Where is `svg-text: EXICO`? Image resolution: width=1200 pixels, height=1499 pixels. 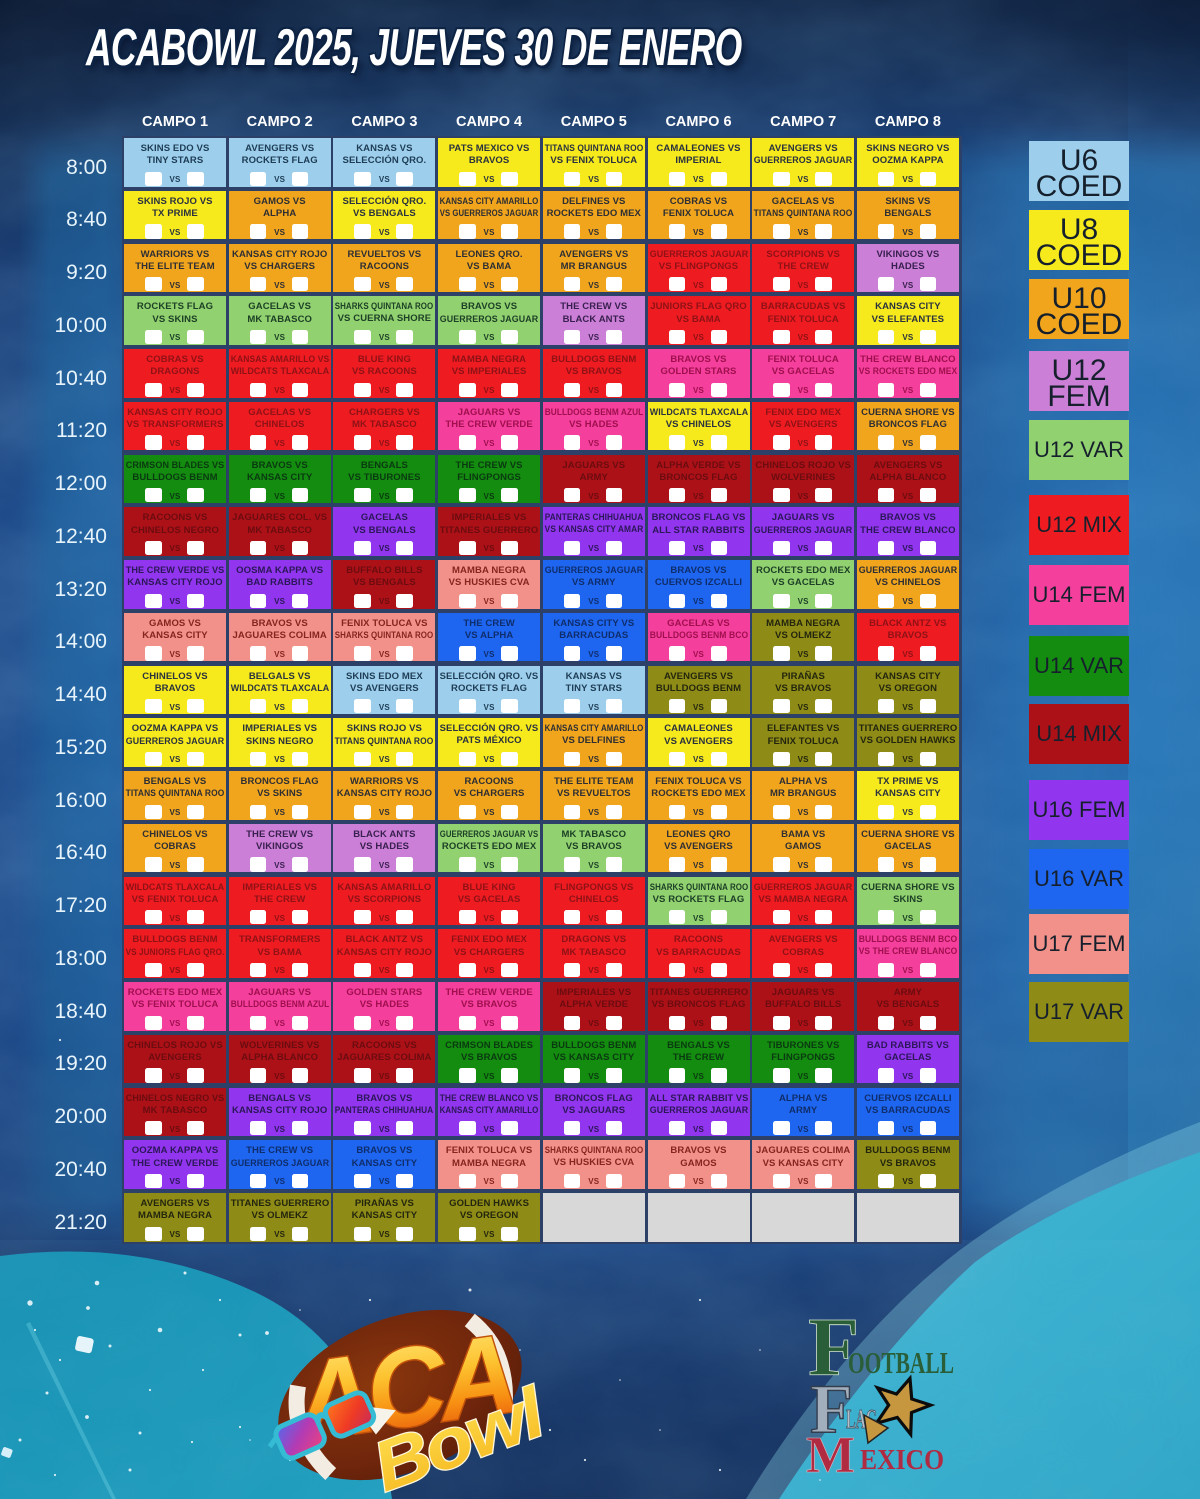 svg-text: EXICO is located at coordinates (902, 1460).